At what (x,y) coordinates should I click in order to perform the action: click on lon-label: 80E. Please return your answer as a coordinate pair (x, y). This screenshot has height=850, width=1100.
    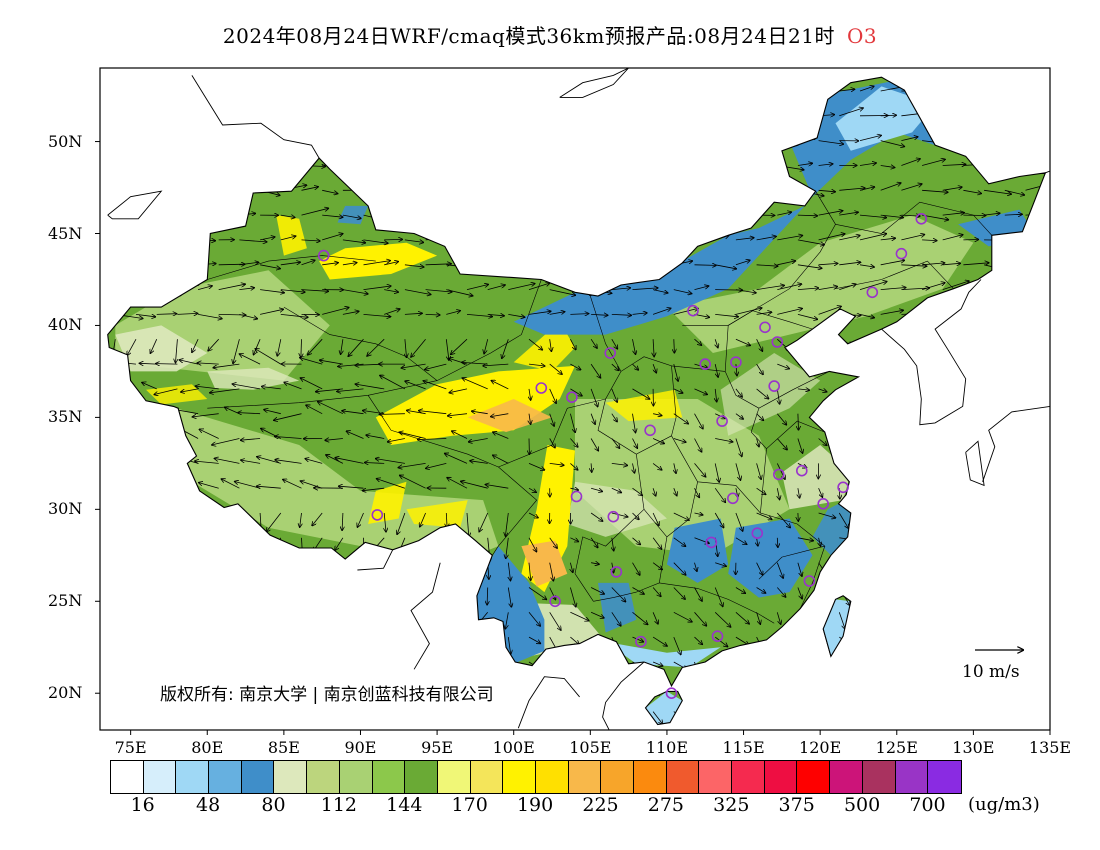
    Looking at the image, I should click on (207, 747).